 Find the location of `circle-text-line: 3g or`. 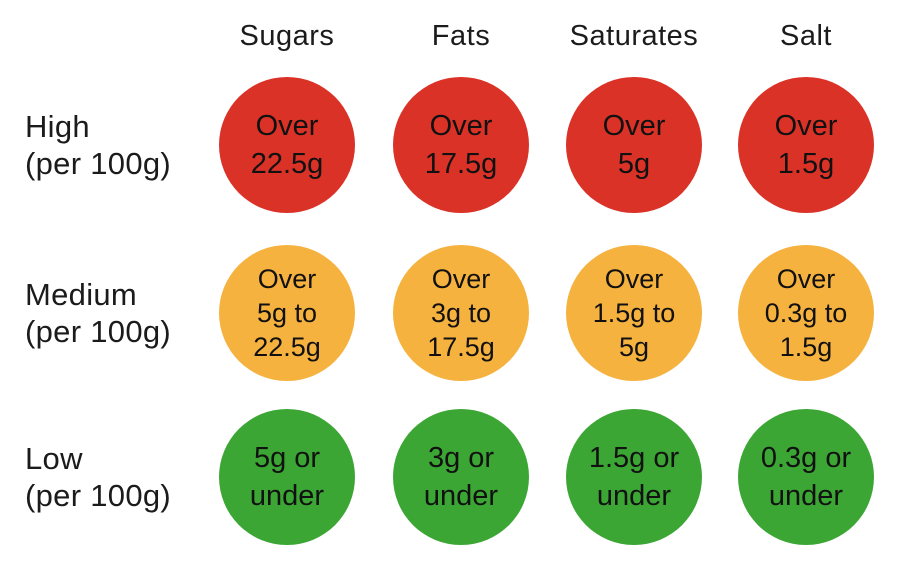

circle-text-line: 3g or is located at coordinates (461, 458).